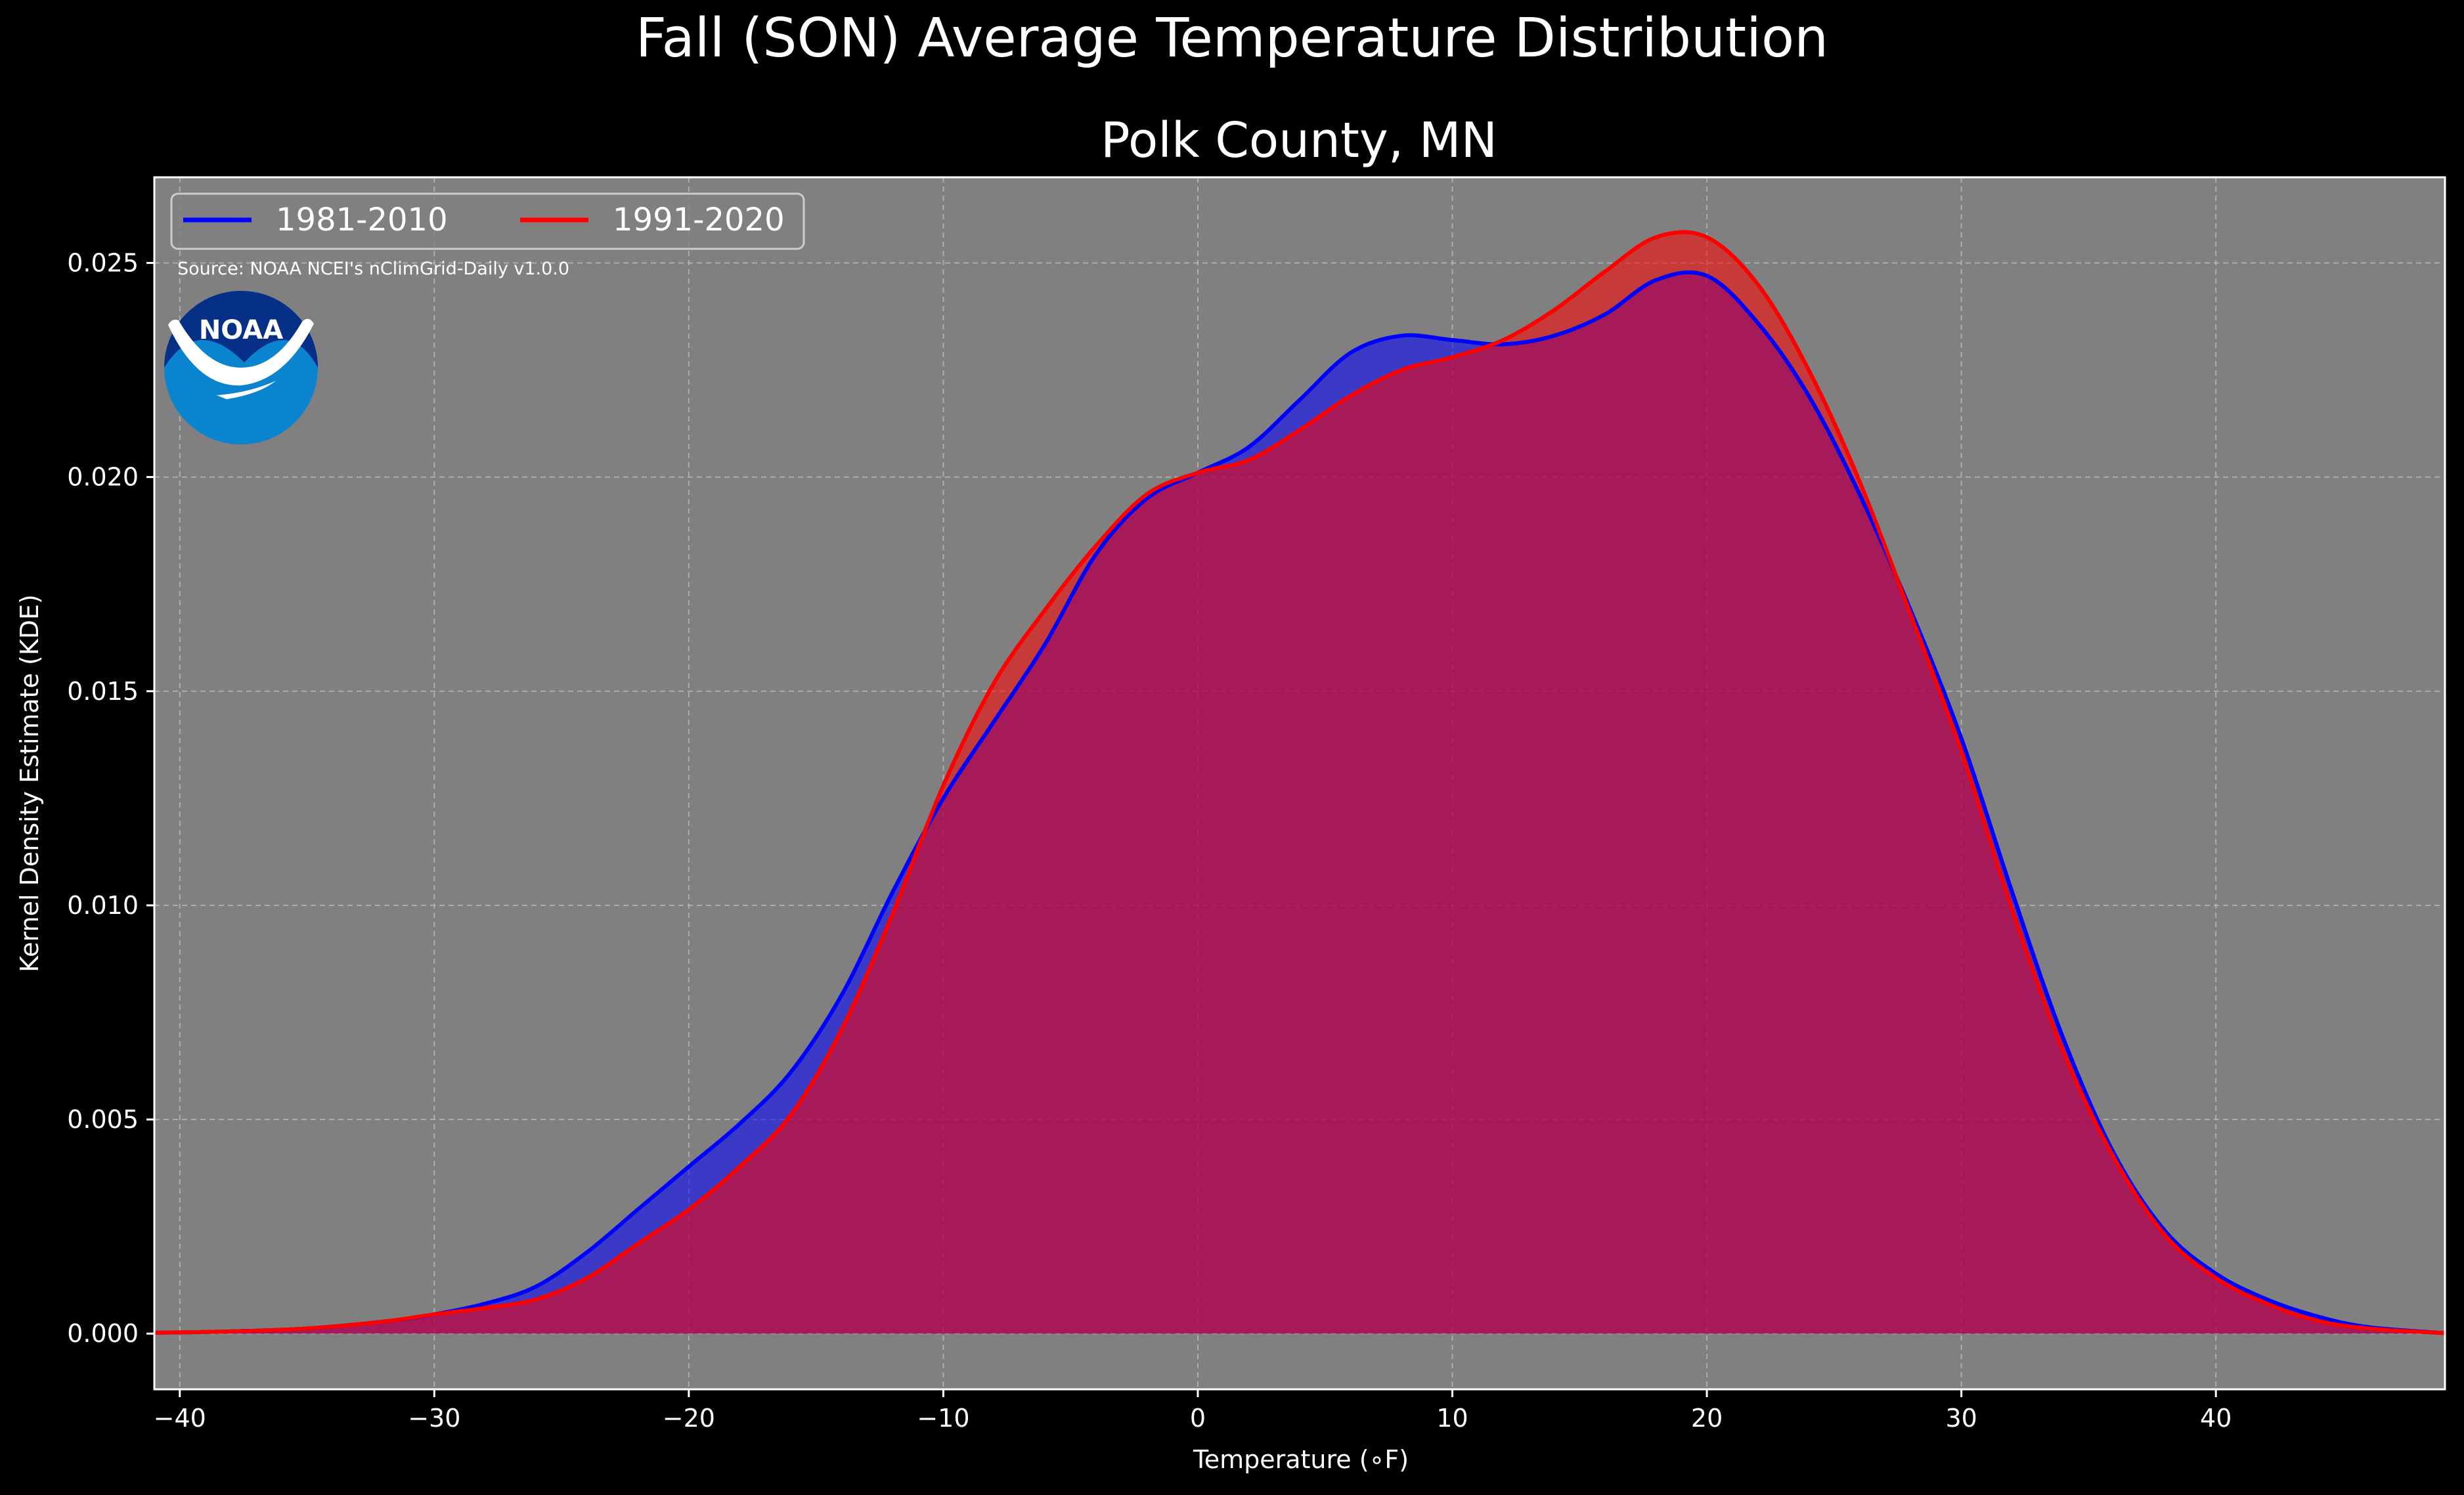  What do you see at coordinates (180, 1418) in the screenshot?
I see `x-tick-label: −40` at bounding box center [180, 1418].